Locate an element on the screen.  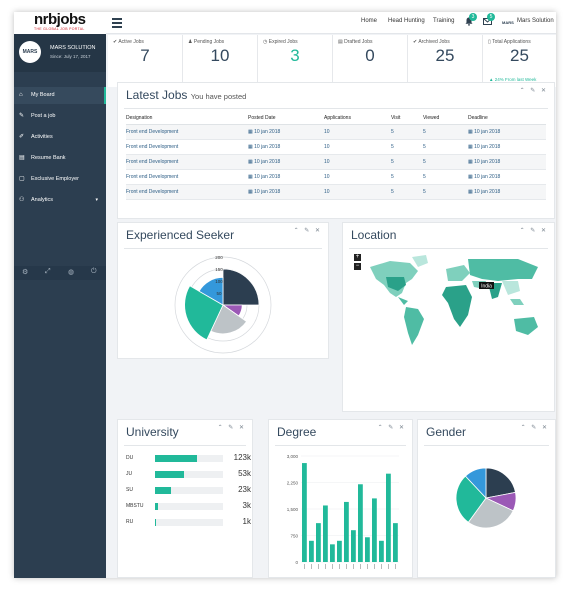
draft-icon: ▤ is located at coordinates (341, 42).